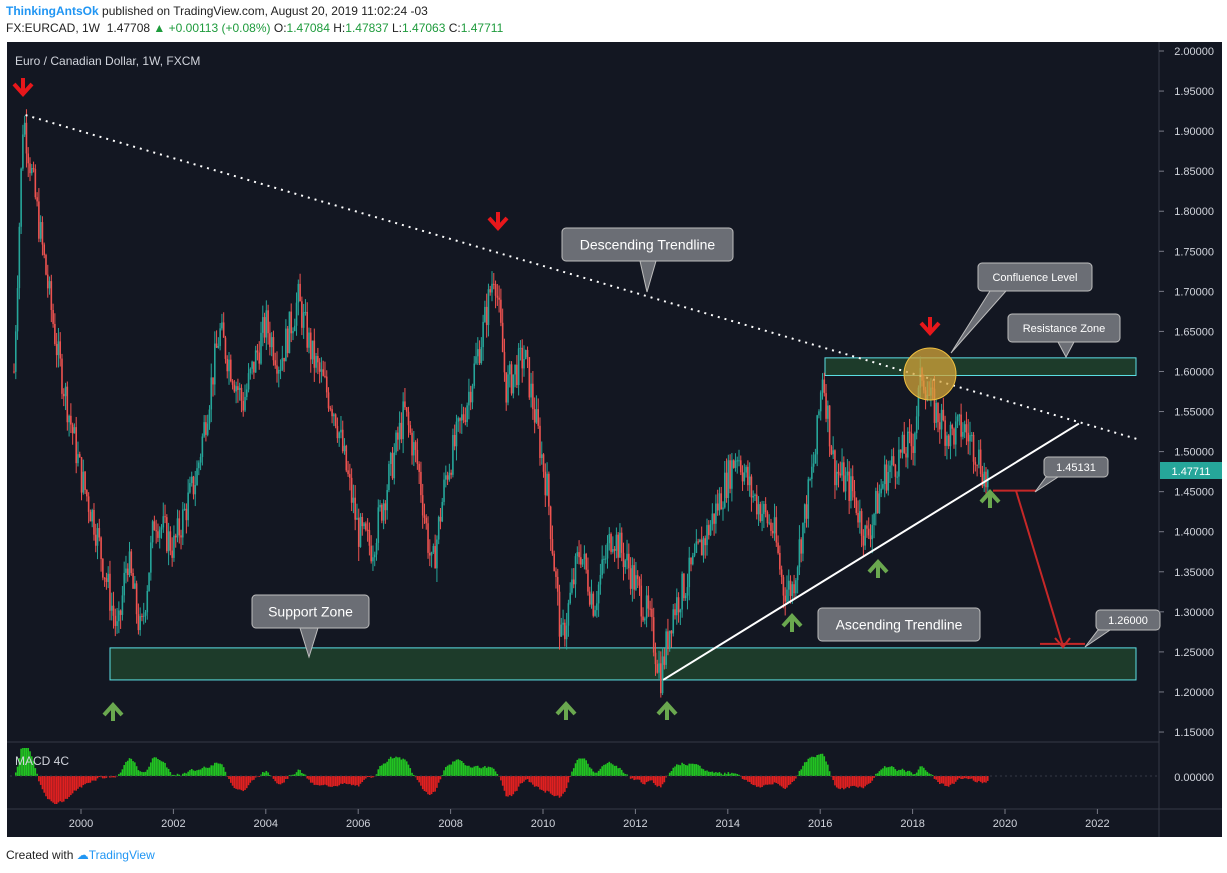  What do you see at coordinates (424, 28) in the screenshot?
I see `low-value: 1.47063` at bounding box center [424, 28].